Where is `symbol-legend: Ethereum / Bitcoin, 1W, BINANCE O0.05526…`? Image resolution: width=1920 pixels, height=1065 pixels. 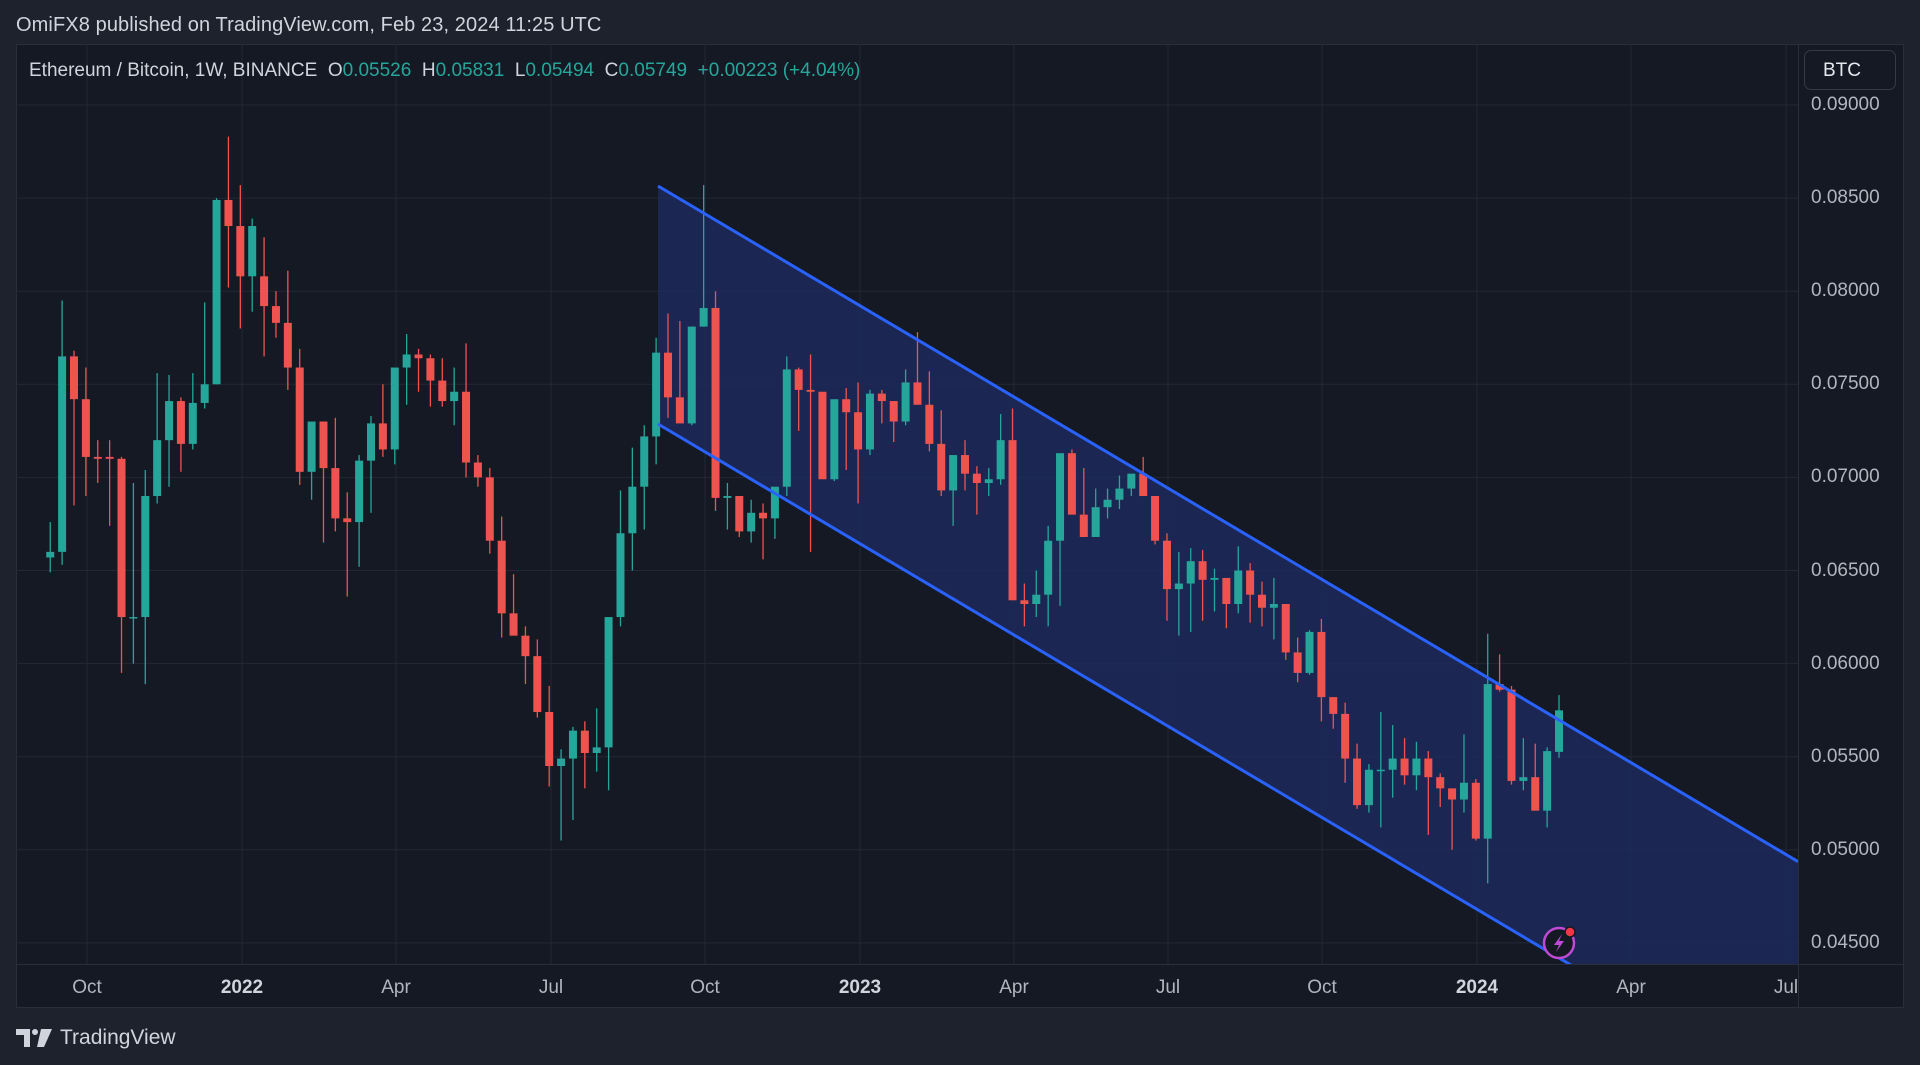
symbol-legend: Ethereum / Bitcoin, 1W, BINANCE O0.05526… is located at coordinates (444, 71).